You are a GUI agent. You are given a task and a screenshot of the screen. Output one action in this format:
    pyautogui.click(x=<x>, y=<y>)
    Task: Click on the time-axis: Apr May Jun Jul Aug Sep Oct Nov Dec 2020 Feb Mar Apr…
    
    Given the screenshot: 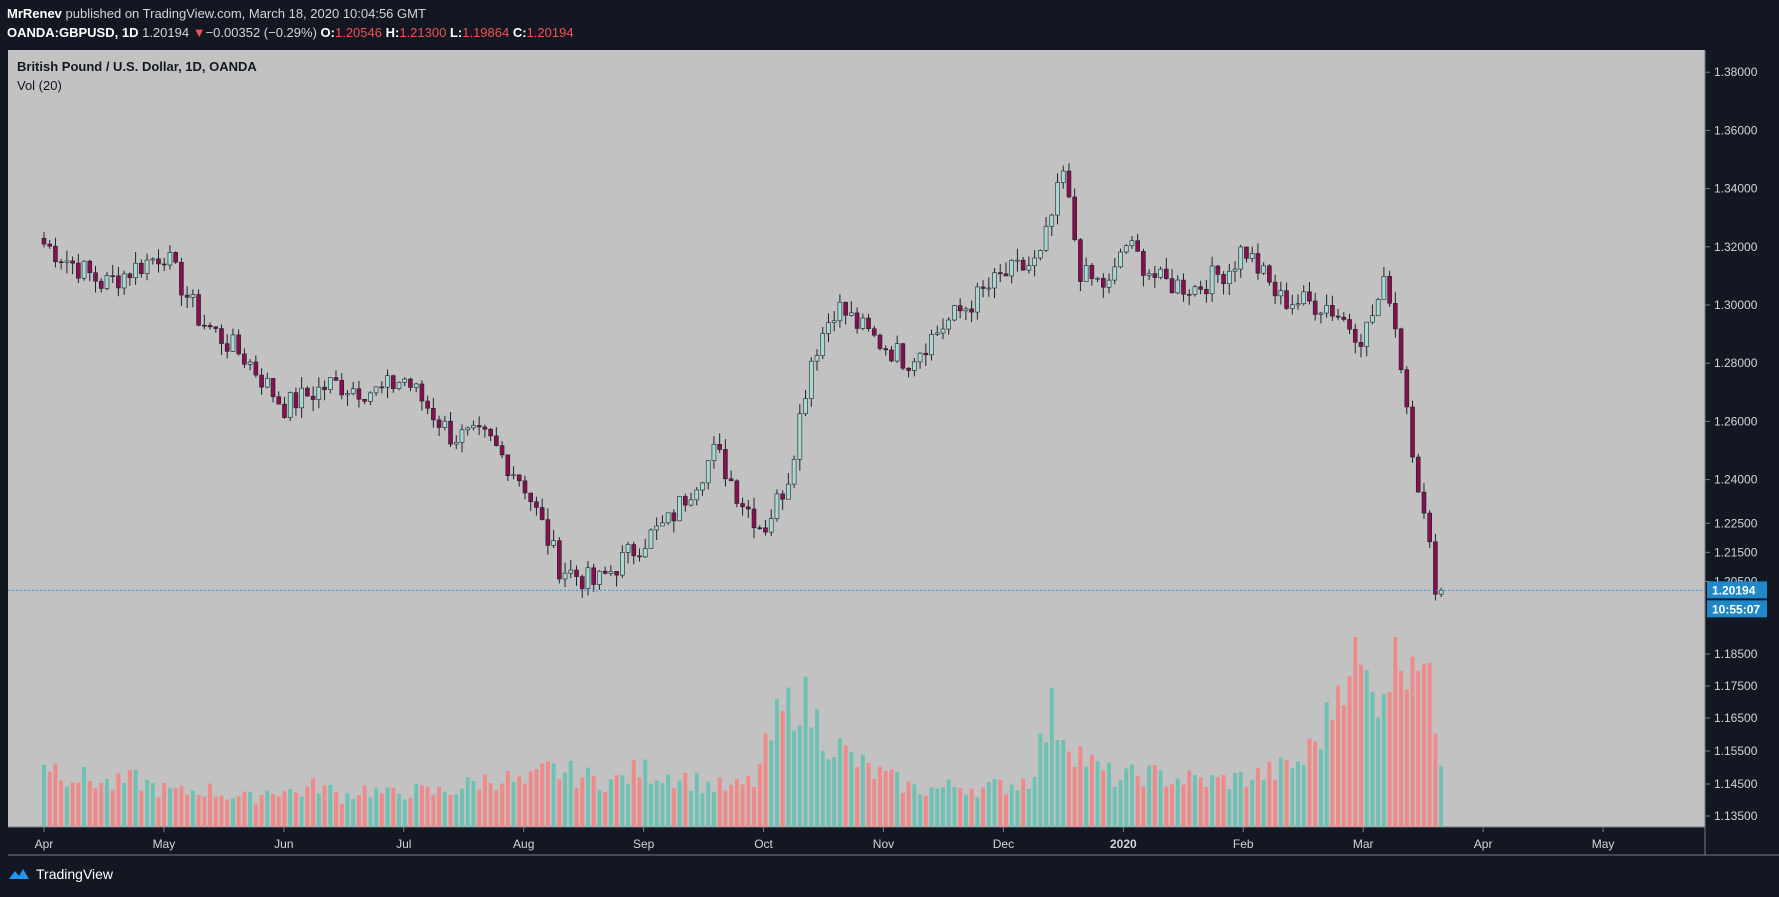 What is the action you would take?
    pyautogui.click(x=825, y=839)
    